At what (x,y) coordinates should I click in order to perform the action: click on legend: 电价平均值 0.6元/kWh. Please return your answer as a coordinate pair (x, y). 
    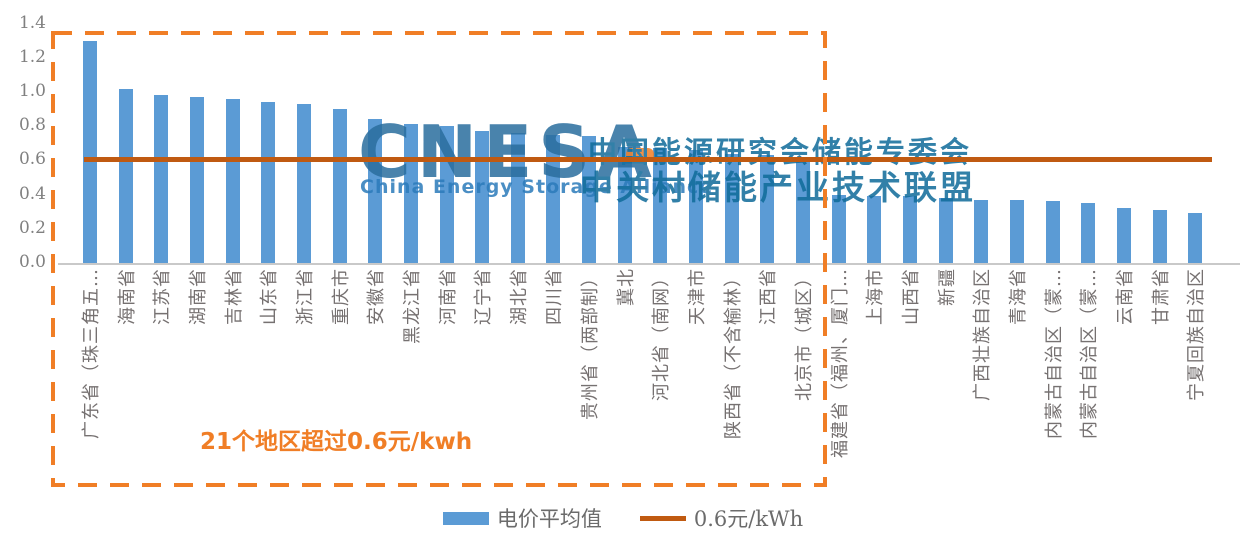
    Looking at the image, I should click on (623, 518).